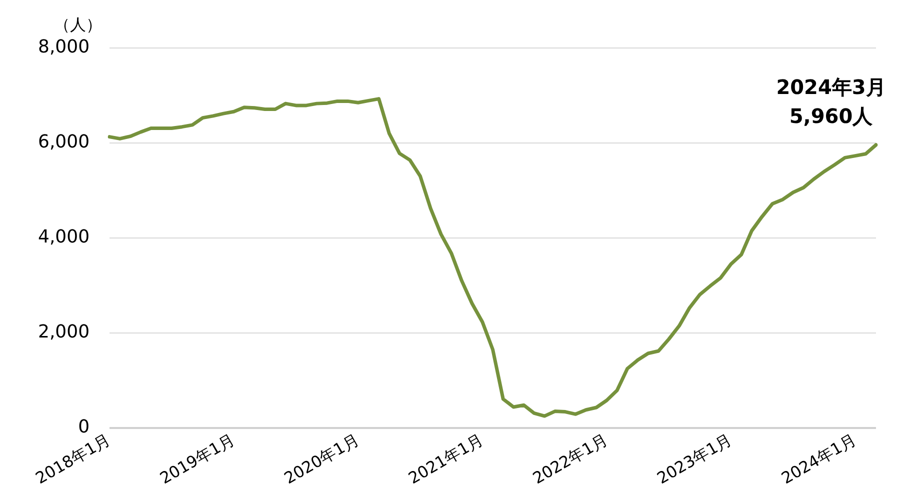 Image resolution: width=916 pixels, height=500 pixels. I want to click on y-tick-label: 6,000, so click(64, 142).